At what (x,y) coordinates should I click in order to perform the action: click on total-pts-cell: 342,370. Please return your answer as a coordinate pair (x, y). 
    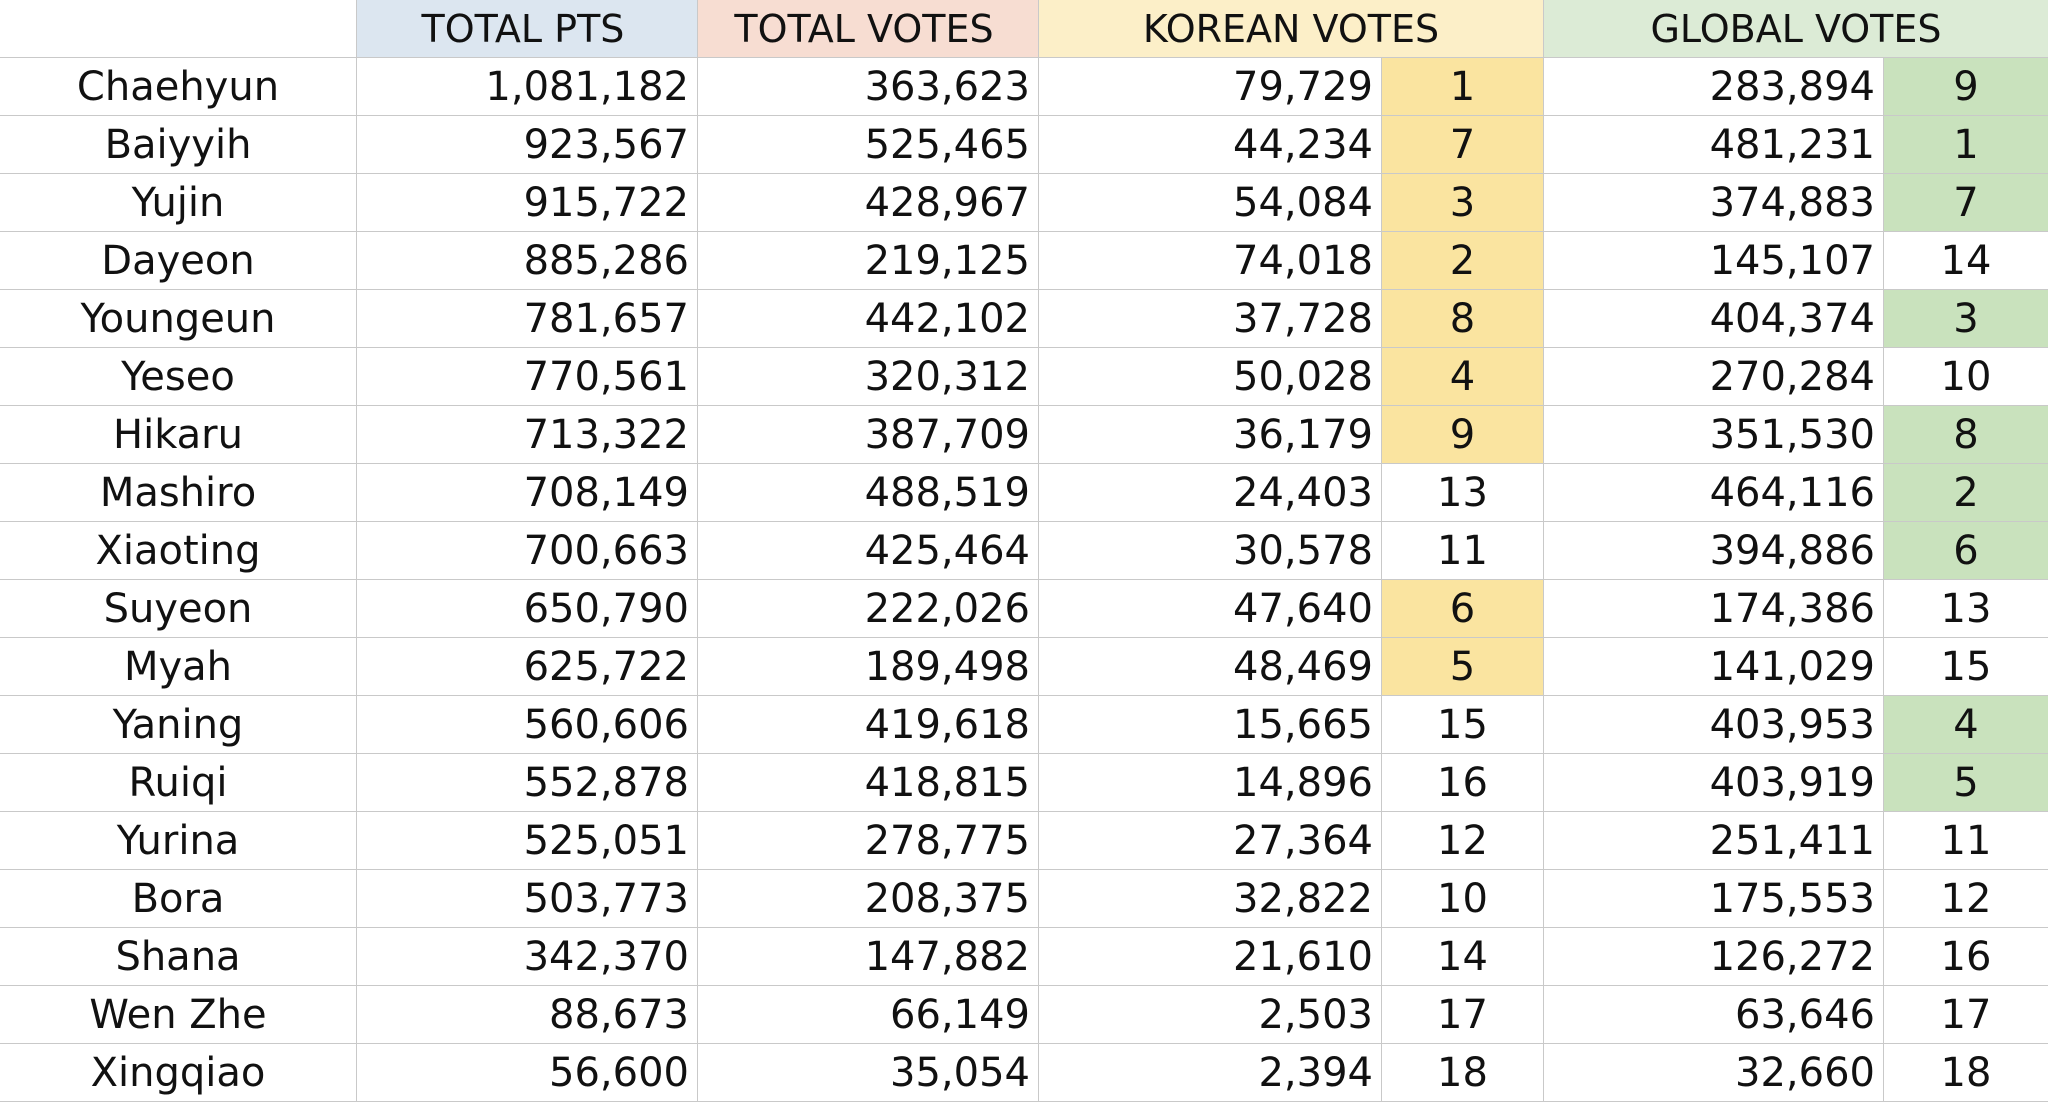
    Looking at the image, I should click on (527, 957).